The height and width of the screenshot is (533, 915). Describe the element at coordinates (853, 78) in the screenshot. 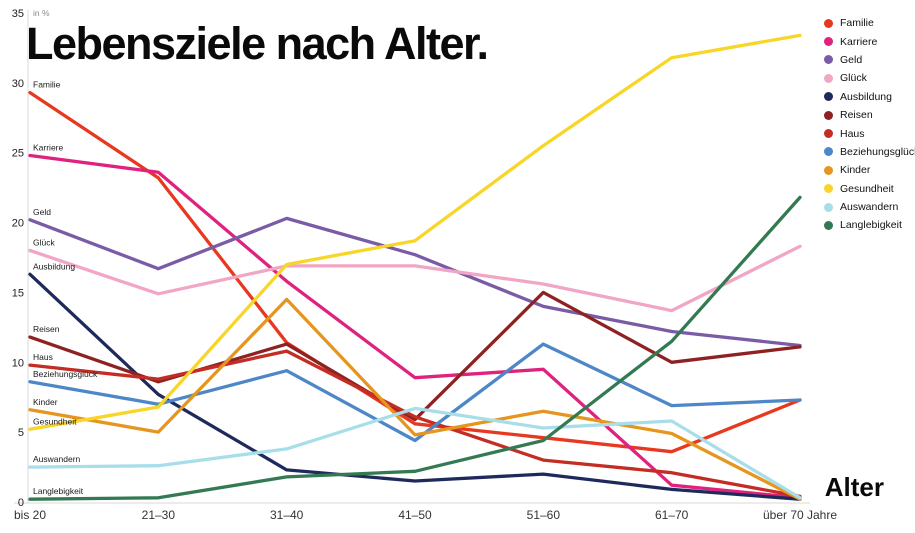

I see `legend-label-glueck: Glück` at that location.